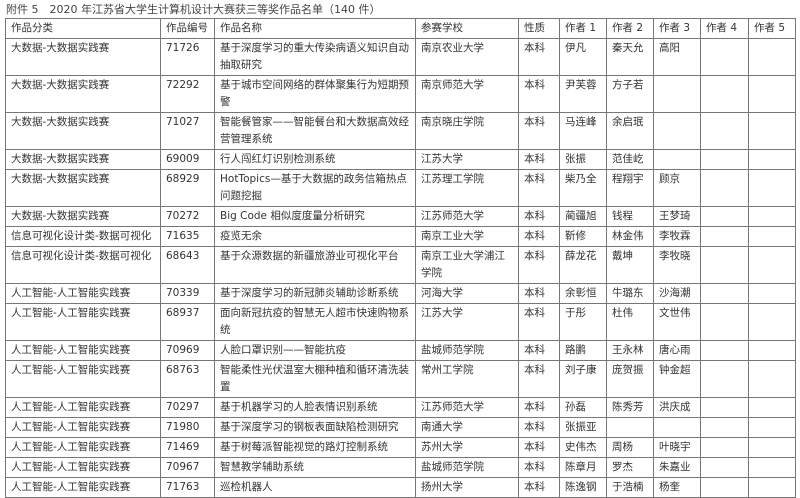  Describe the element at coordinates (583, 487) in the screenshot. I see `cell-author-1: 陈逸钢` at that location.